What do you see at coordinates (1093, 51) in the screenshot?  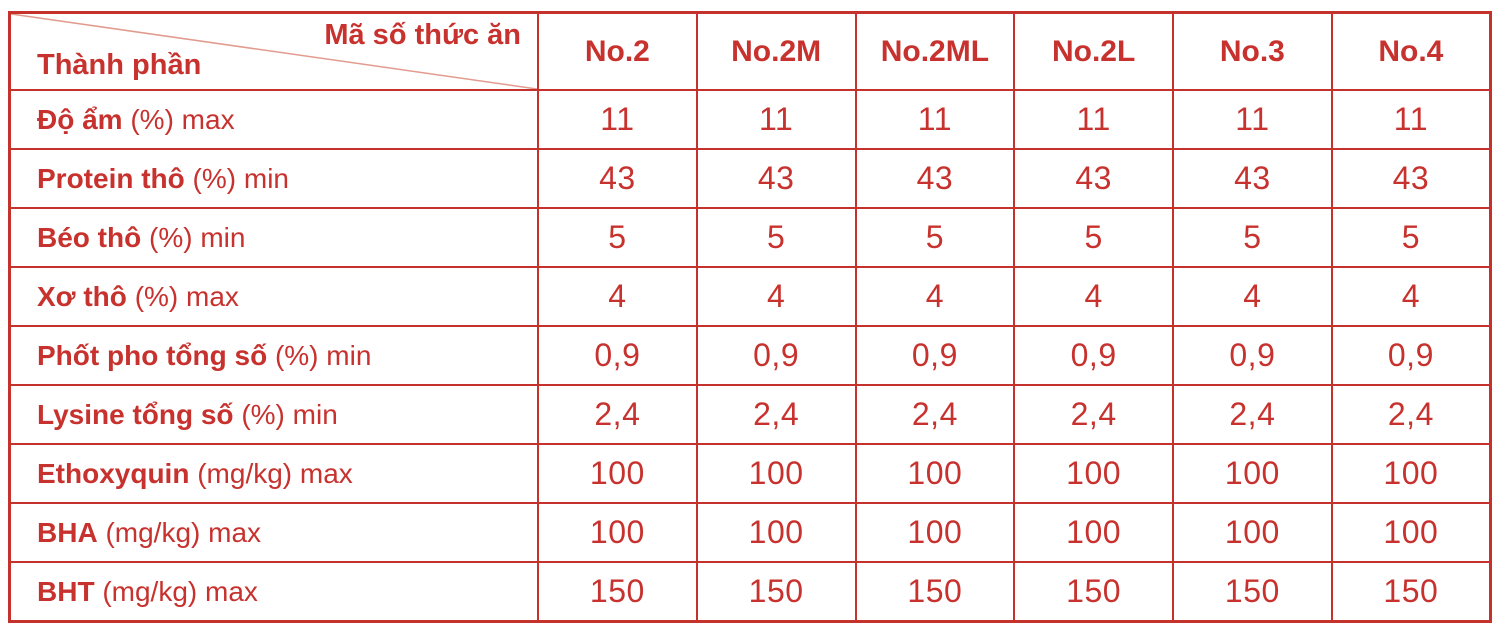 I see `column-header: No.2L` at bounding box center [1093, 51].